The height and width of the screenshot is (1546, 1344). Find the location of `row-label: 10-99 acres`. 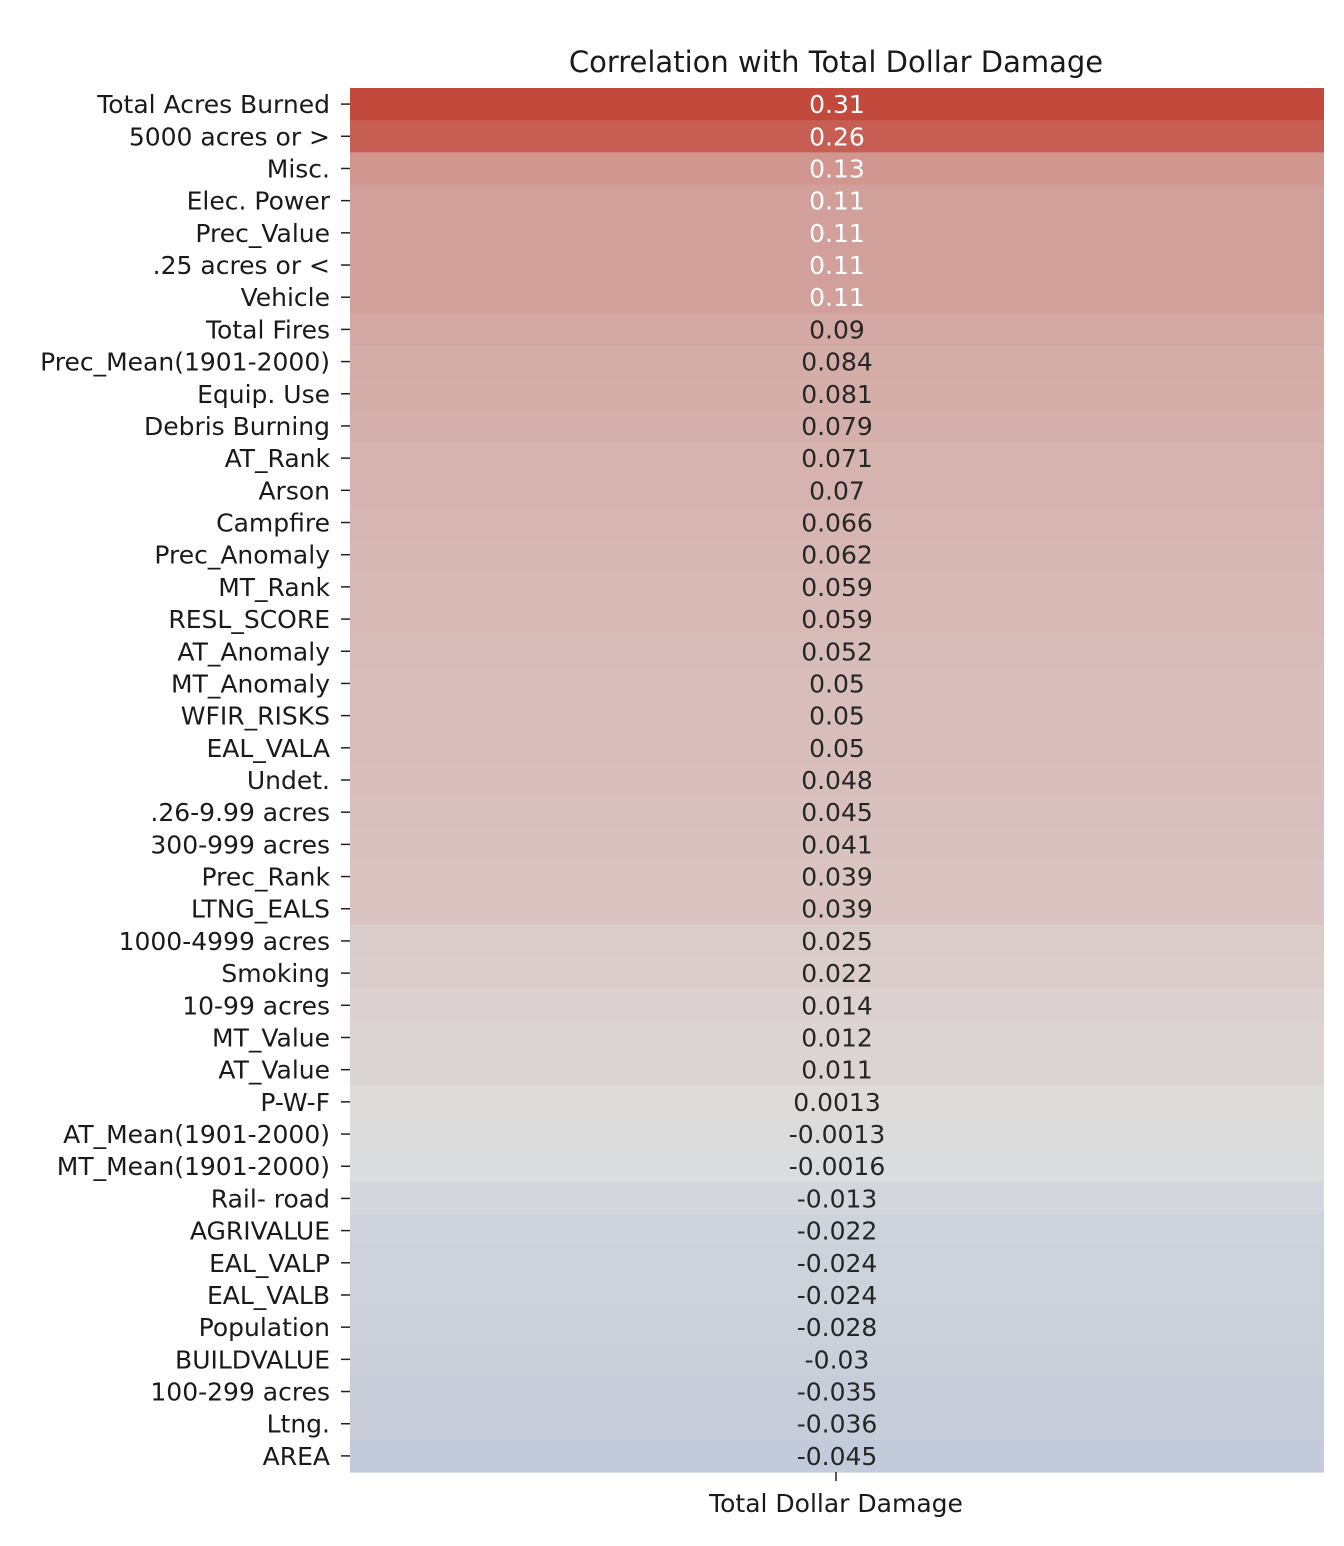

row-label: 10-99 acres is located at coordinates (256, 1005).